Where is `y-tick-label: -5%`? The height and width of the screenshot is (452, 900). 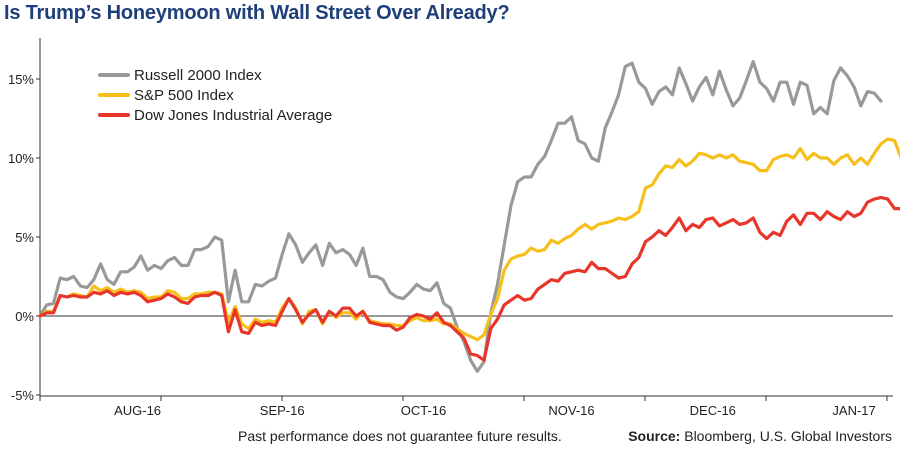
y-tick-label: -5% is located at coordinates (23, 395).